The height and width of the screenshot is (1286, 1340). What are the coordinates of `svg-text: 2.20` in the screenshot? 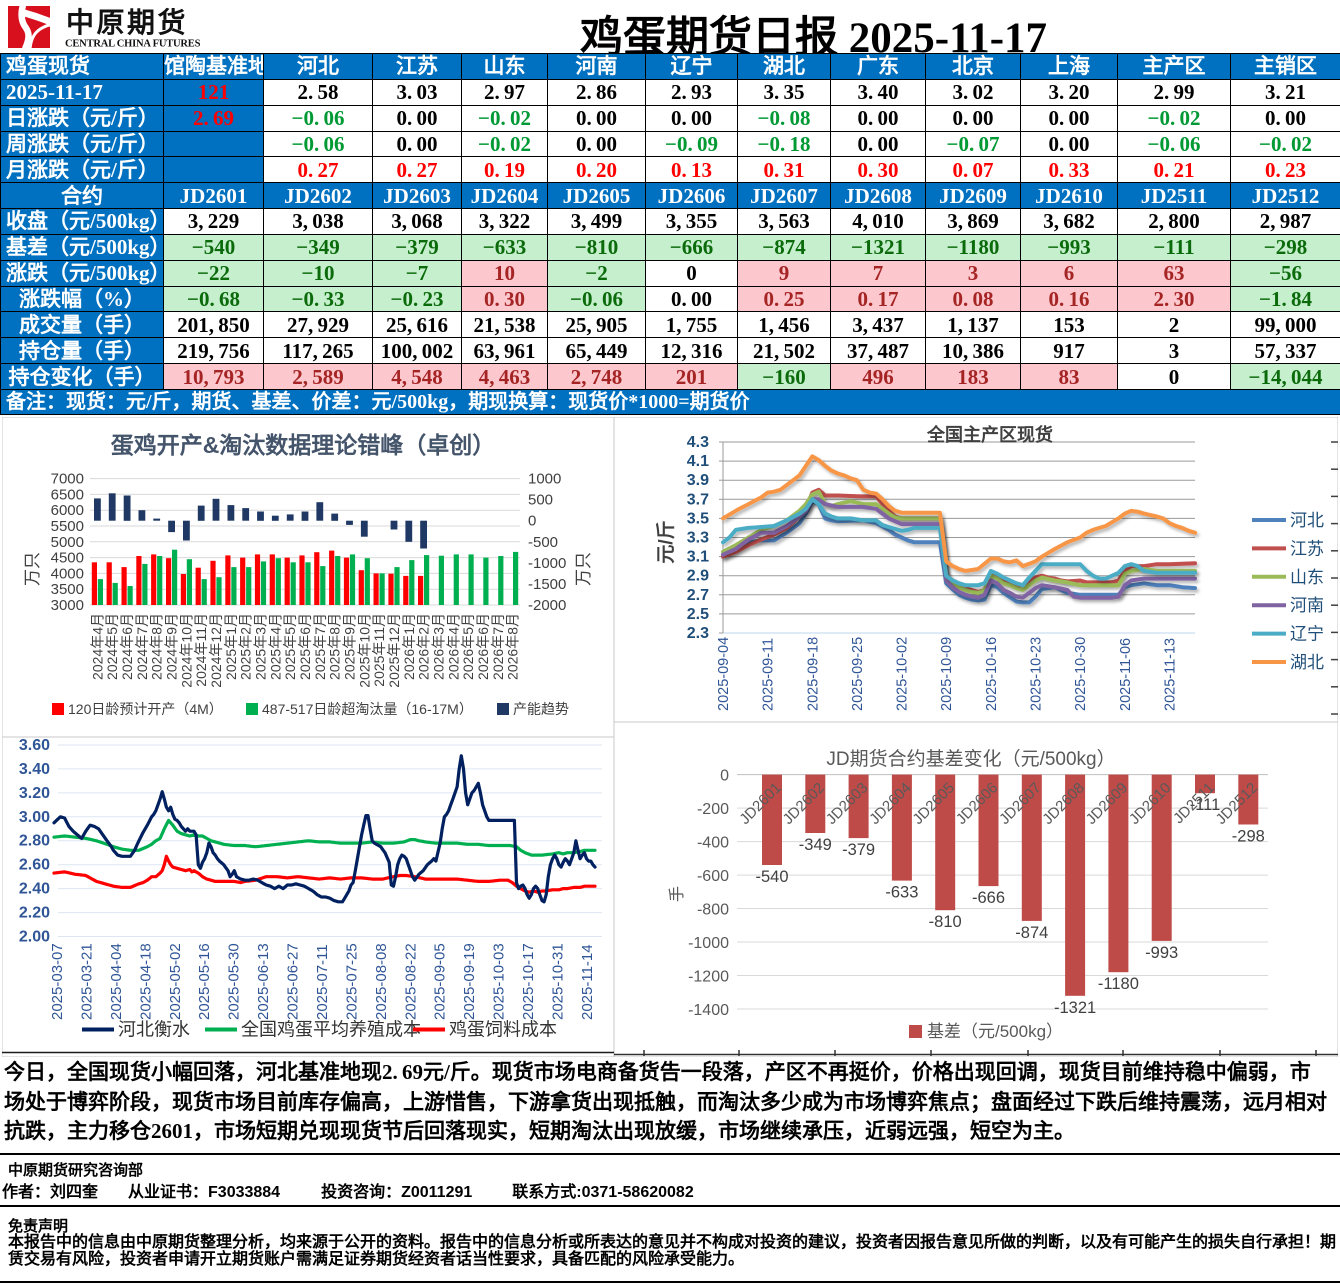 It's located at (34, 913).